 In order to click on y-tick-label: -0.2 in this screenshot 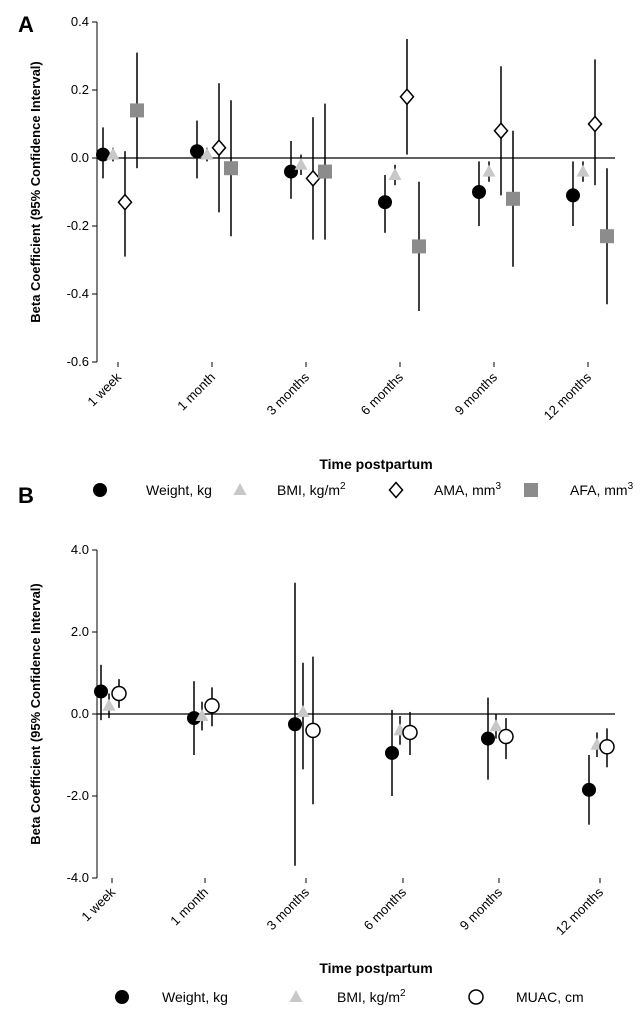, I will do `click(78, 225)`.